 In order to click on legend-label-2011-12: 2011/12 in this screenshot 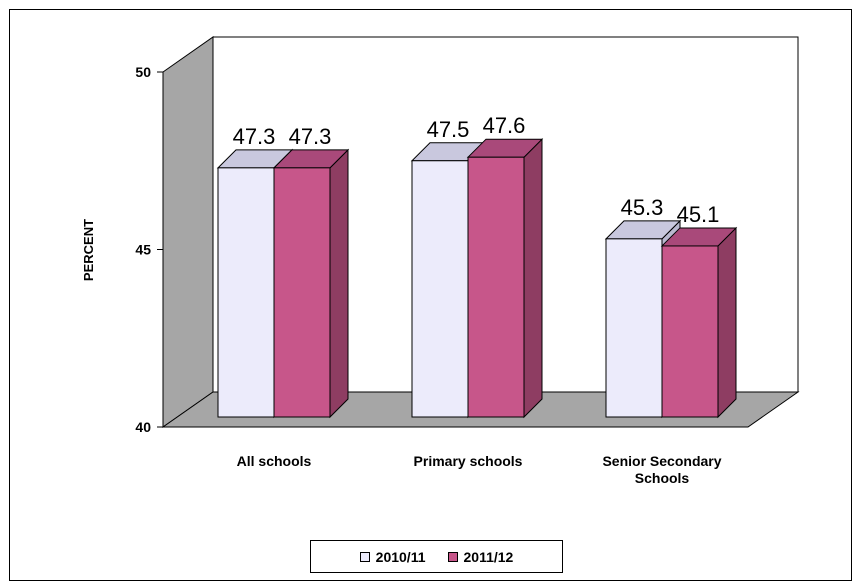, I will do `click(488, 556)`.